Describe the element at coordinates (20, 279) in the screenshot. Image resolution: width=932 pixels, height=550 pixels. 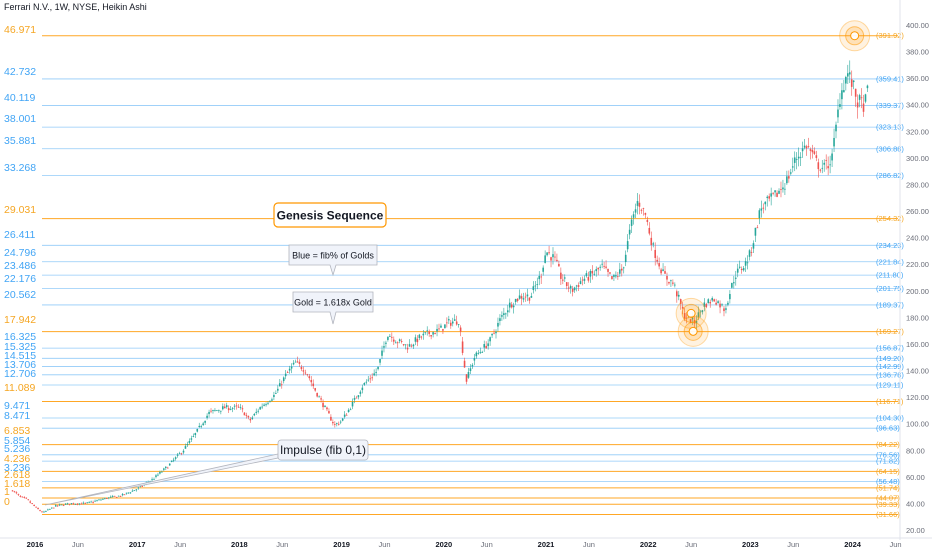
I see `fib-label-22-176: 22.176` at that location.